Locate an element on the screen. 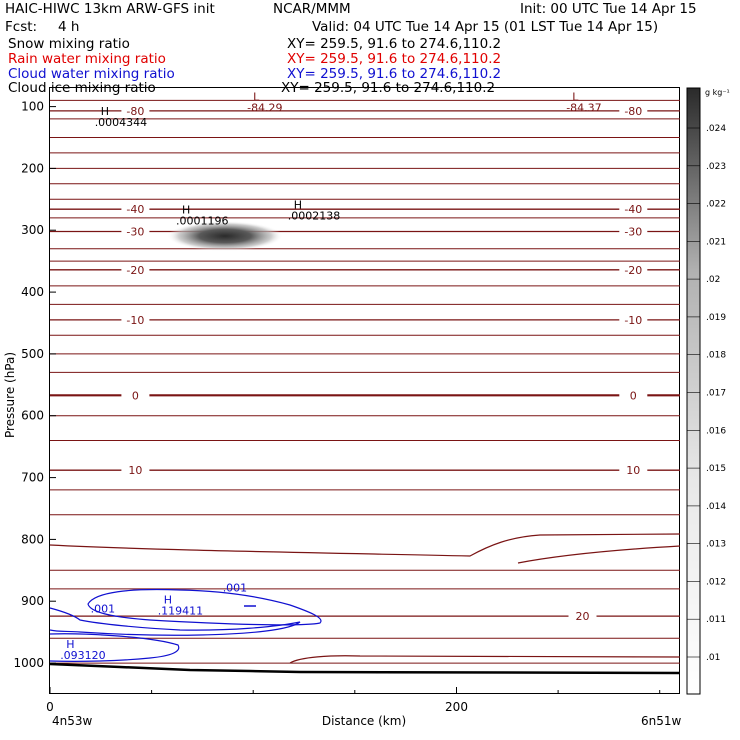 This screenshot has width=740, height=740. org-label: NCAR/MMM is located at coordinates (312, 9).